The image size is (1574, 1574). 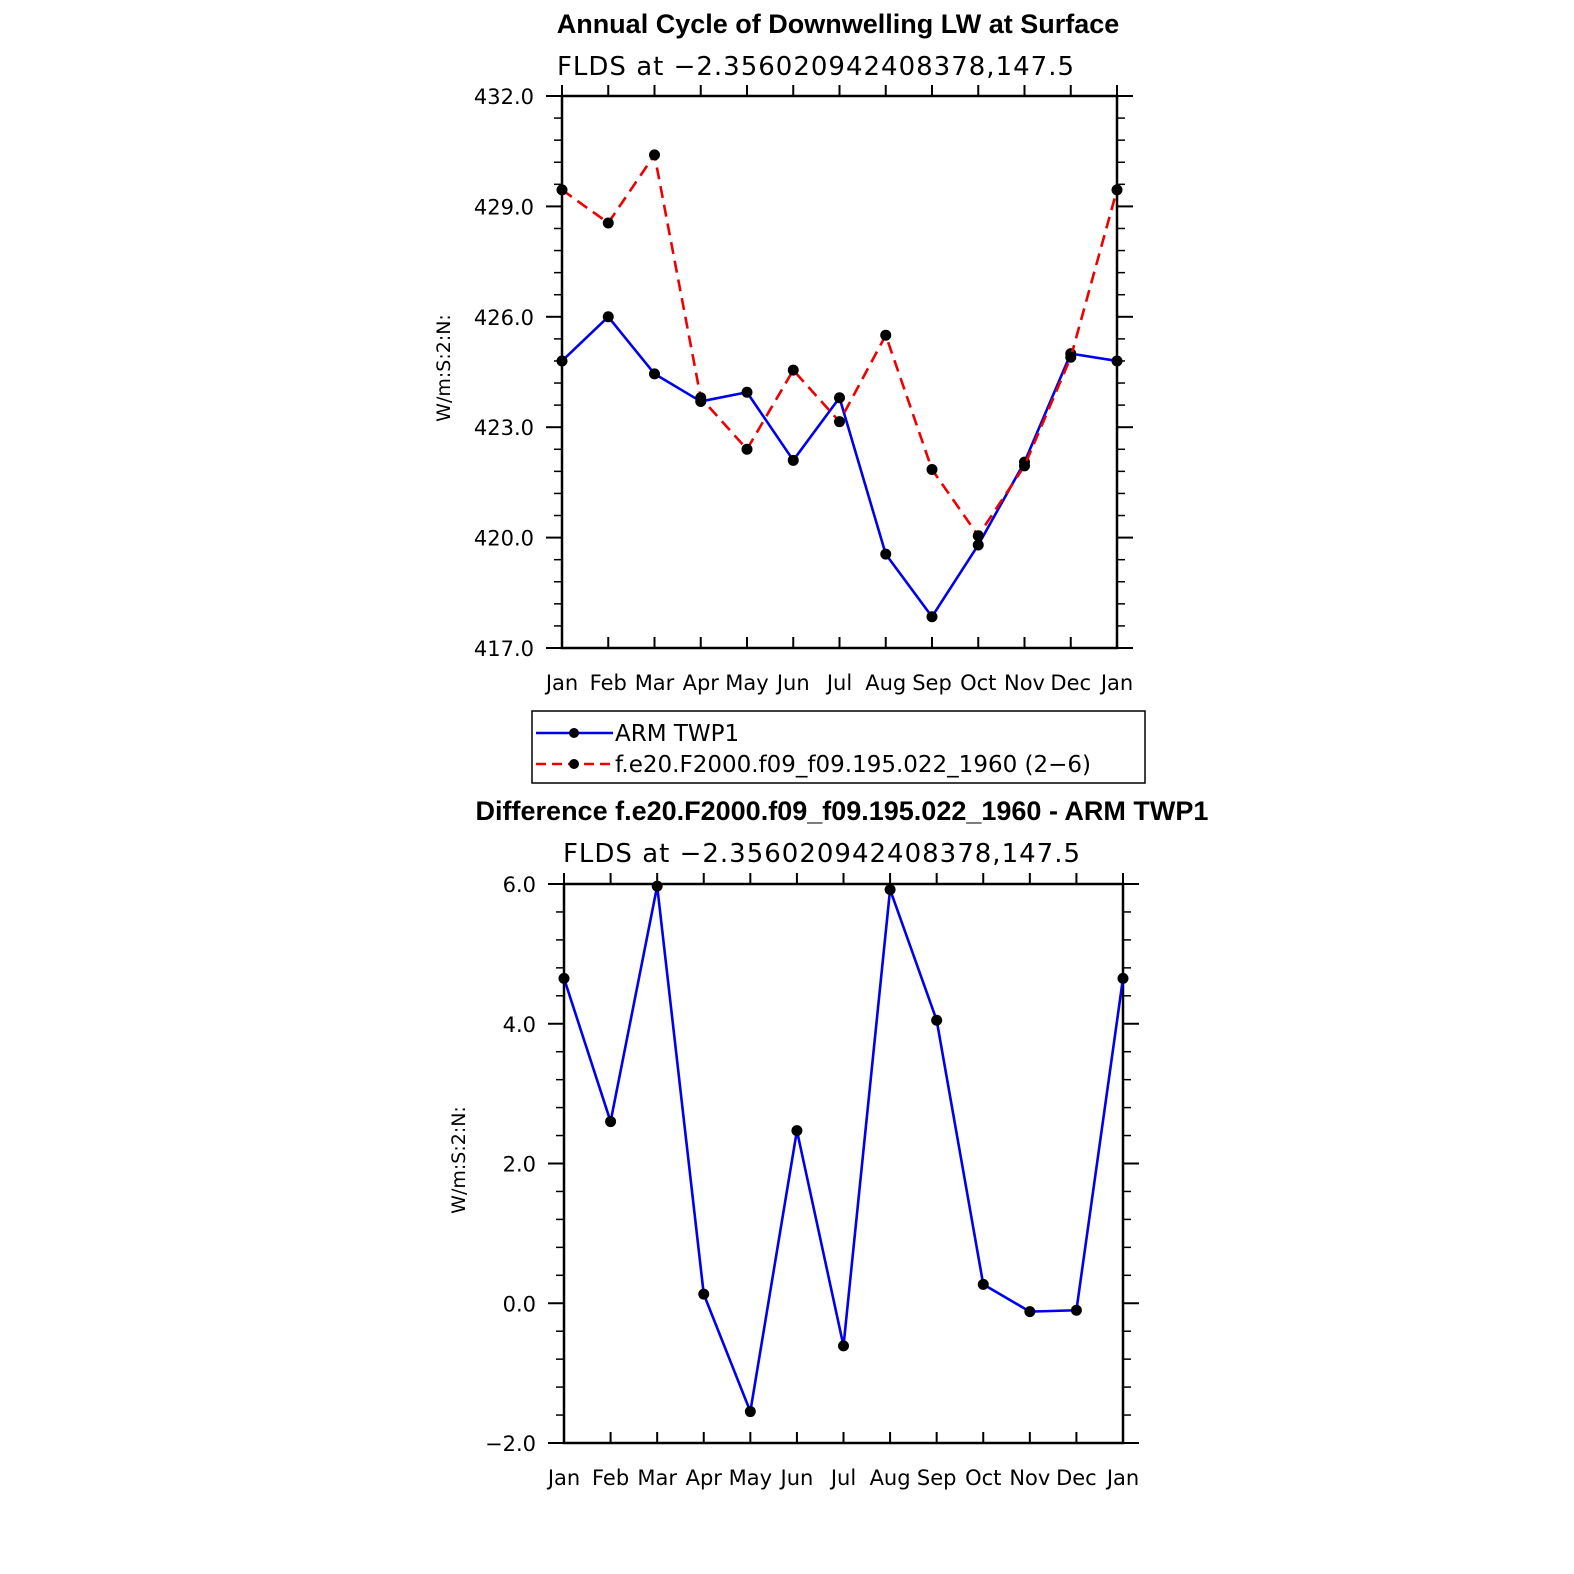 I want to click on top-xtick-label: May, so click(x=746, y=683).